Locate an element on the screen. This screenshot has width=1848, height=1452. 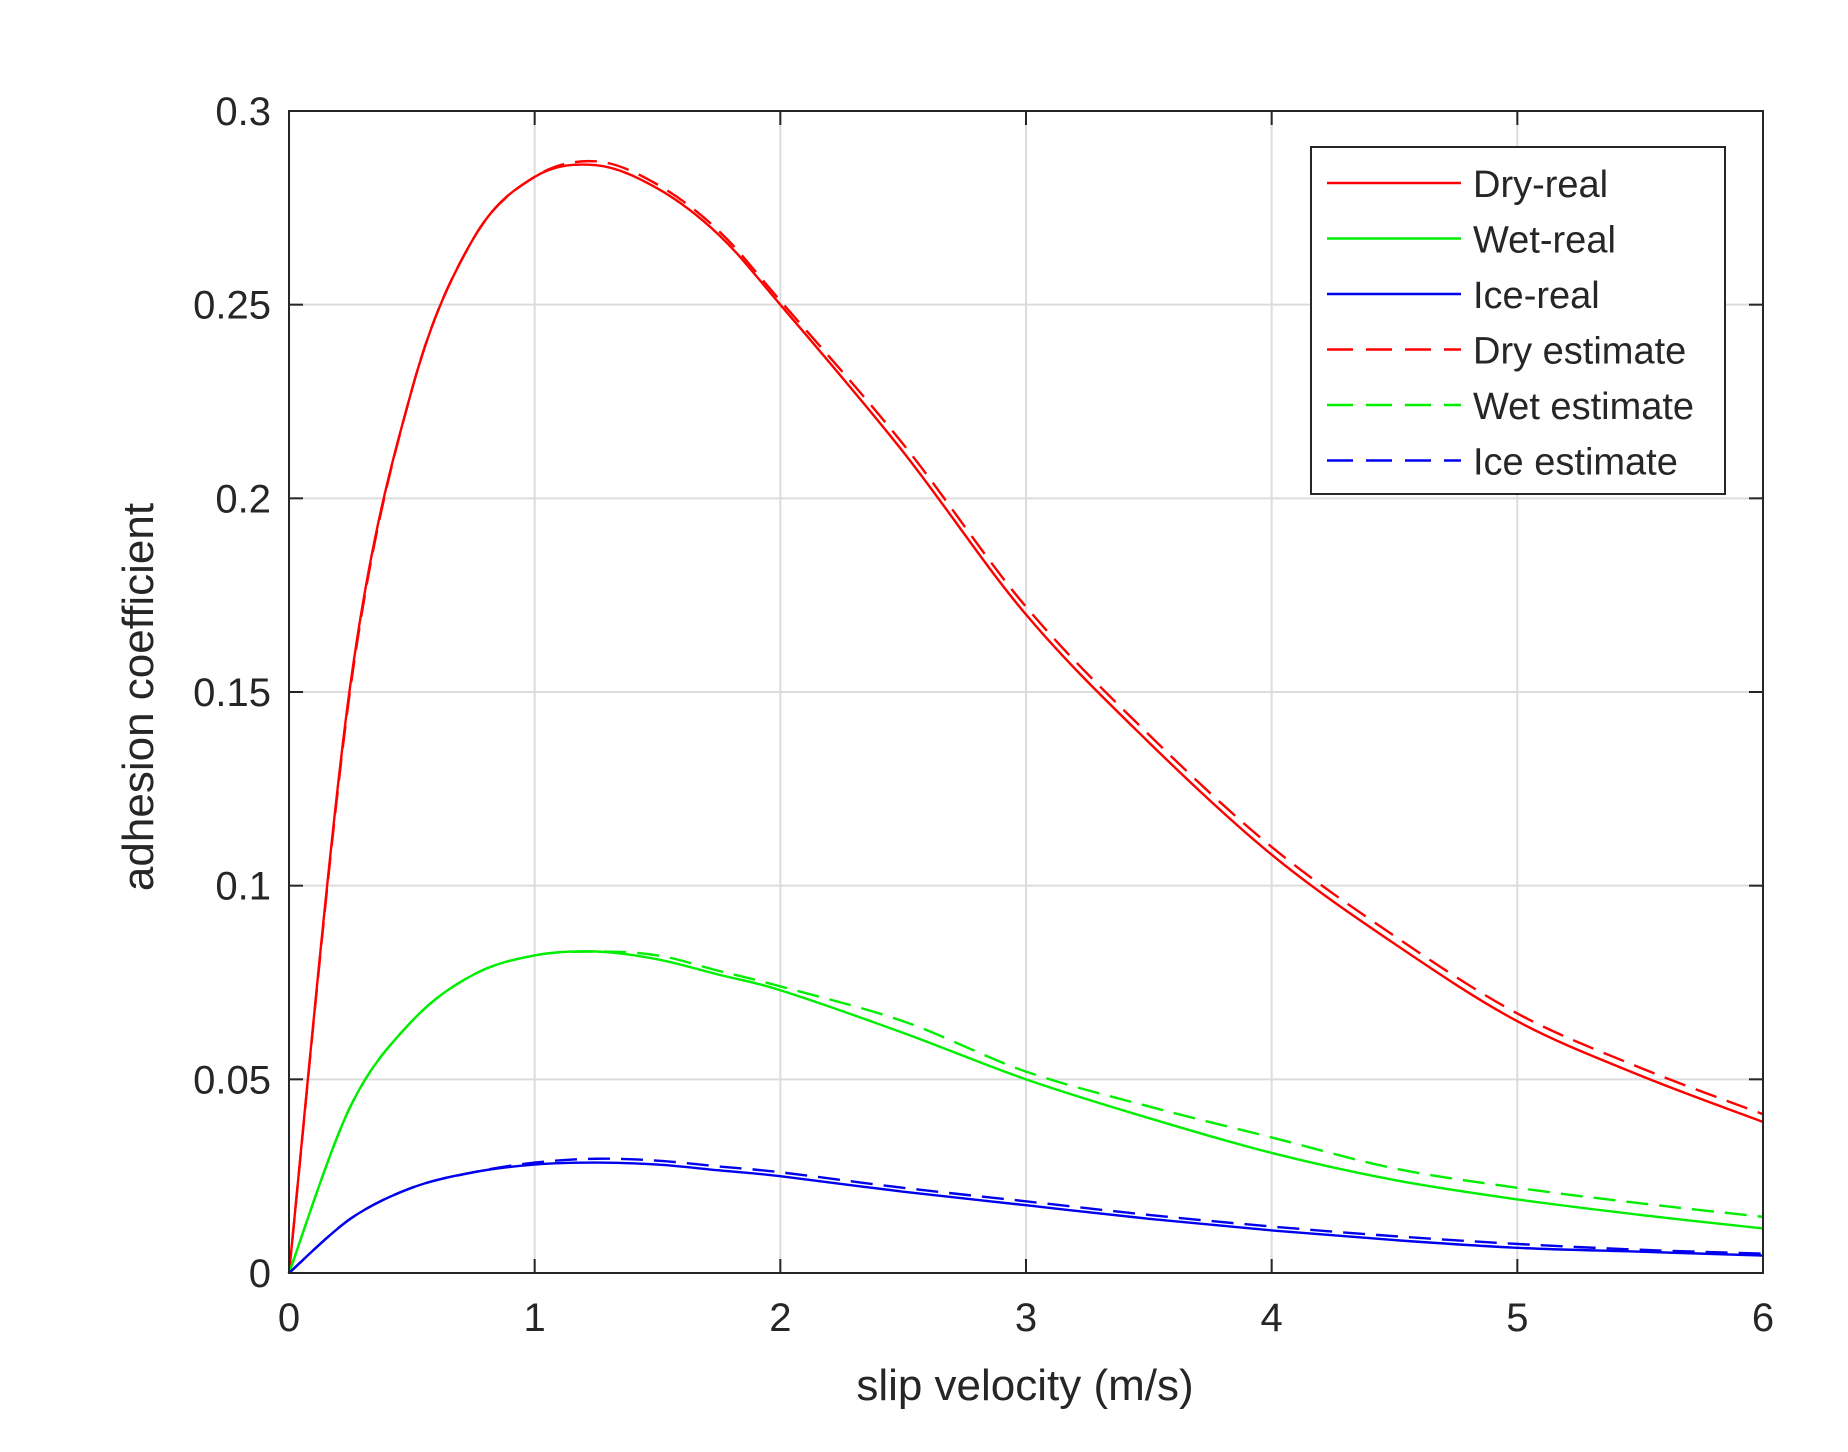
legend-label-wet-real: Wet-real is located at coordinates (1544, 241).